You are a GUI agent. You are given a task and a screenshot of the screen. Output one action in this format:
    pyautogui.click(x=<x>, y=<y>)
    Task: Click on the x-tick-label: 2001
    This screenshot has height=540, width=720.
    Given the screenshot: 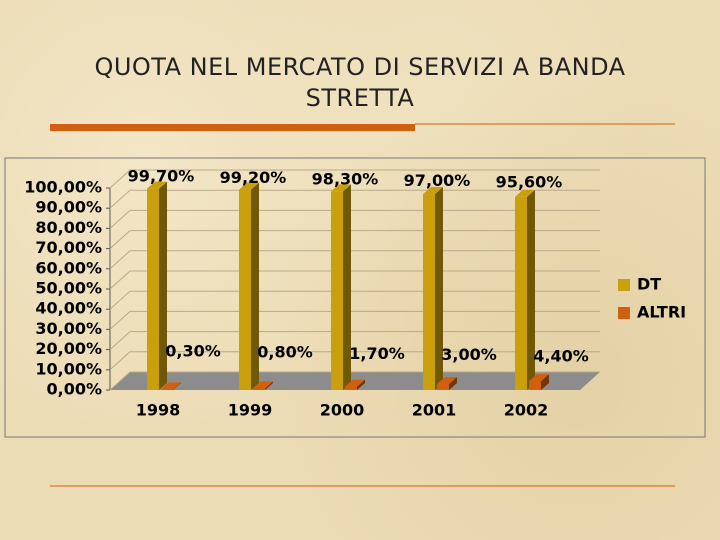 What is the action you would take?
    pyautogui.click(x=434, y=410)
    